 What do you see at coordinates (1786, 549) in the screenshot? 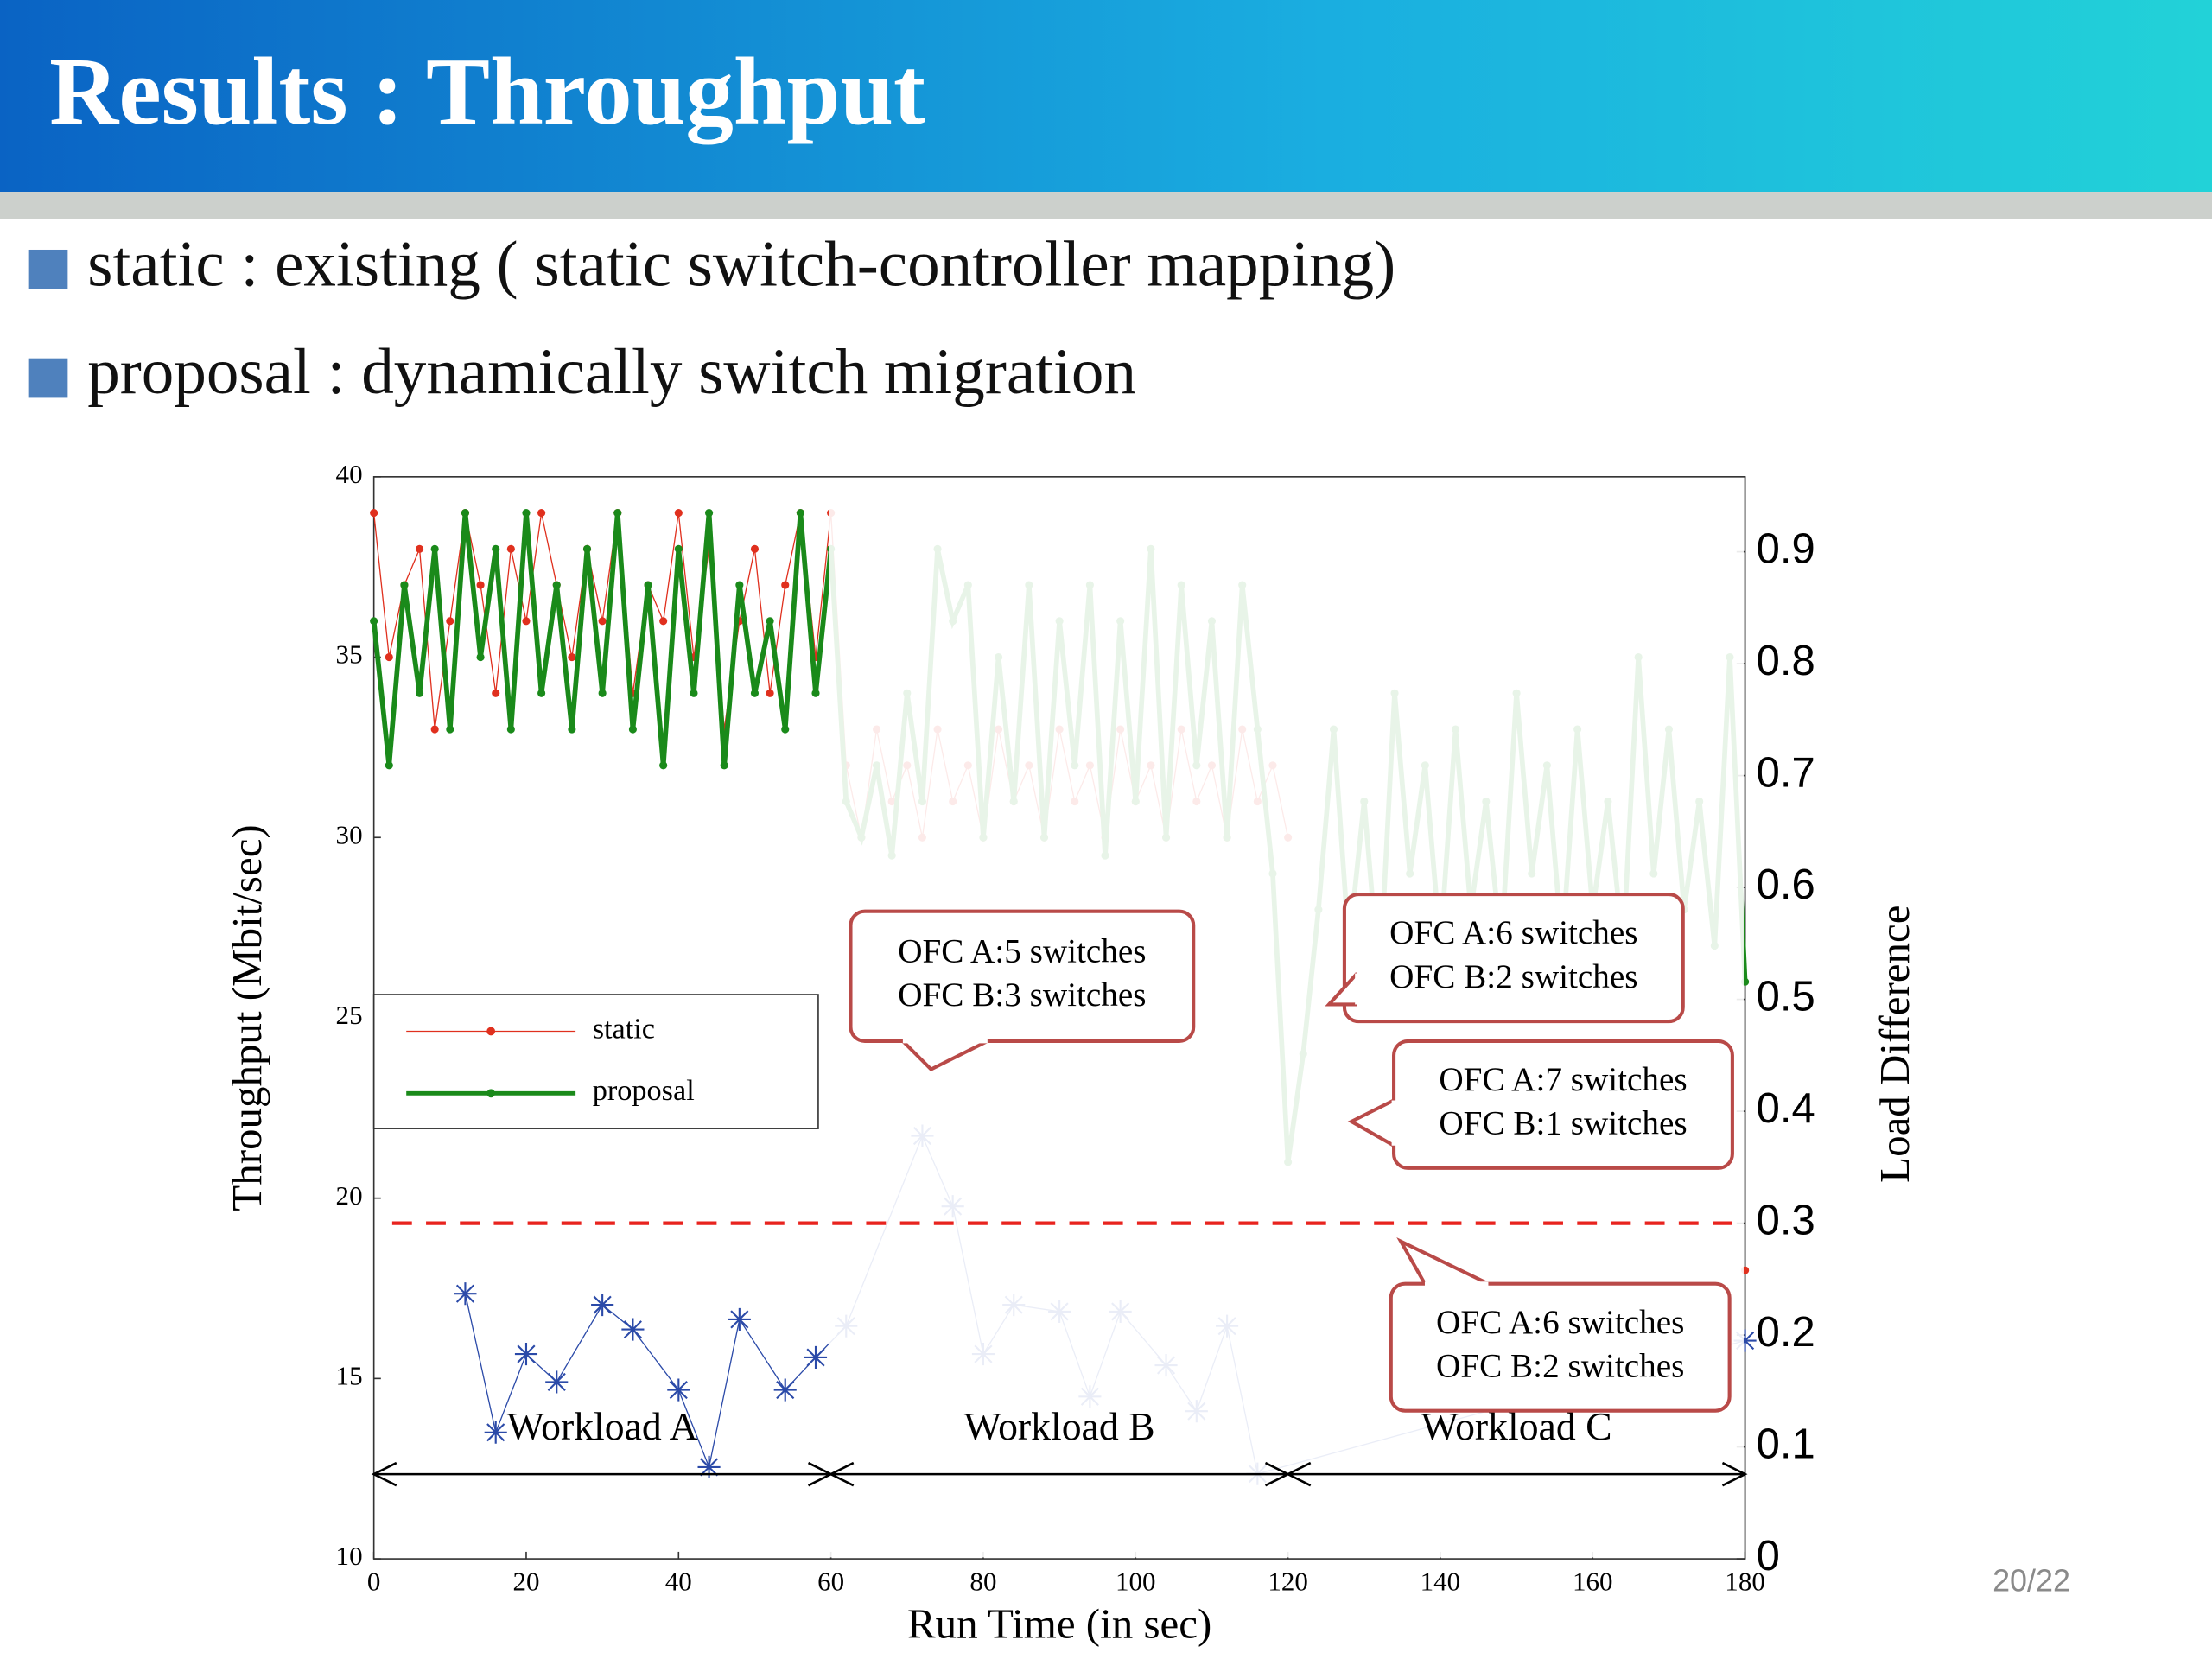
I see `y2-tick-label: 0.9` at bounding box center [1786, 549].